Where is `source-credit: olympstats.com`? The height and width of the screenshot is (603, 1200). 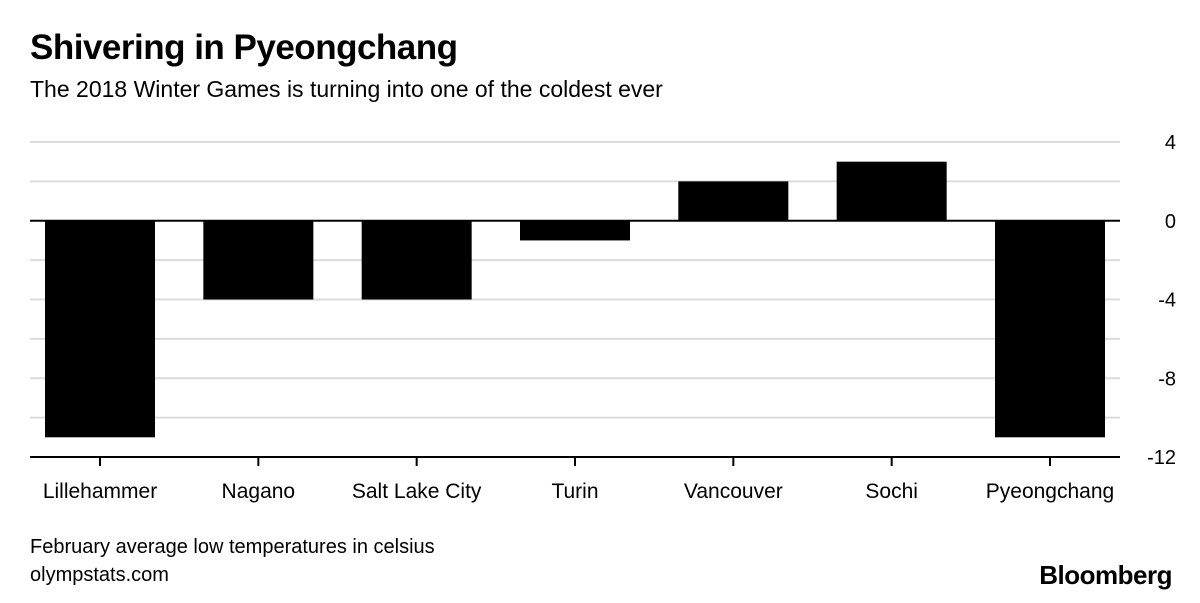
source-credit: olympstats.com is located at coordinates (99, 575).